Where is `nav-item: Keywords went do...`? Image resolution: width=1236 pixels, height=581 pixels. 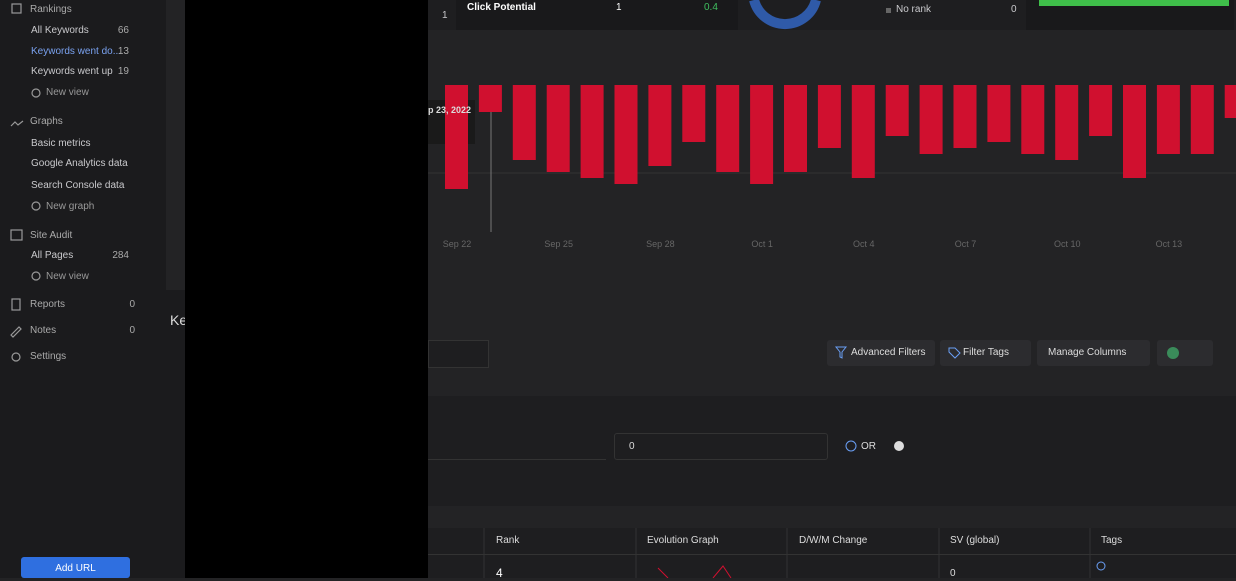
nav-item: Keywords went do... is located at coordinates (76, 51).